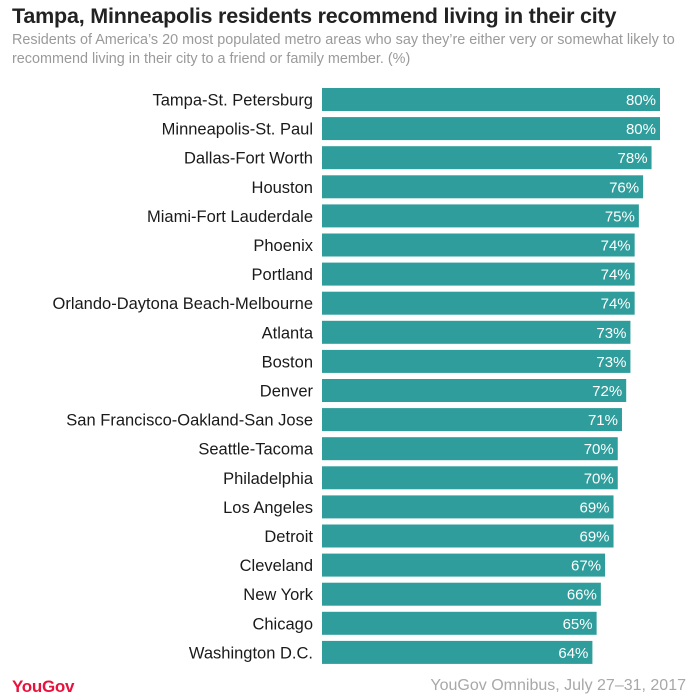 The height and width of the screenshot is (700, 700). I want to click on category-label: Seattle-Tacoma, so click(255, 450).